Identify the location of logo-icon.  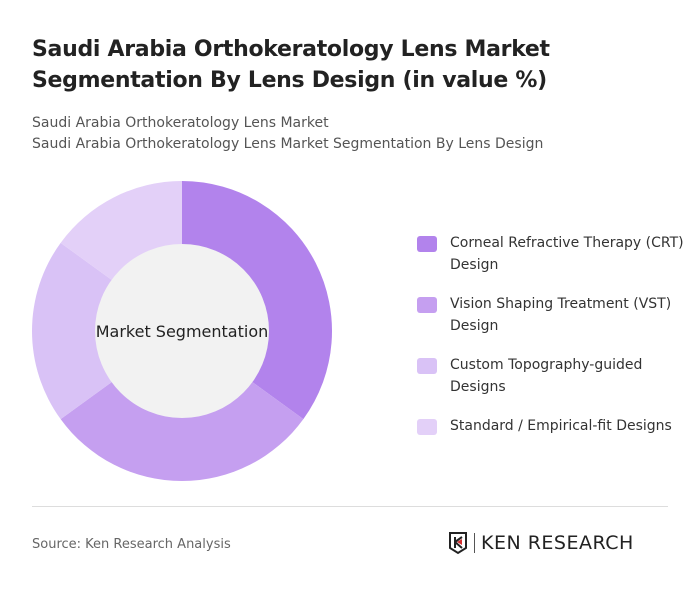
(458, 543).